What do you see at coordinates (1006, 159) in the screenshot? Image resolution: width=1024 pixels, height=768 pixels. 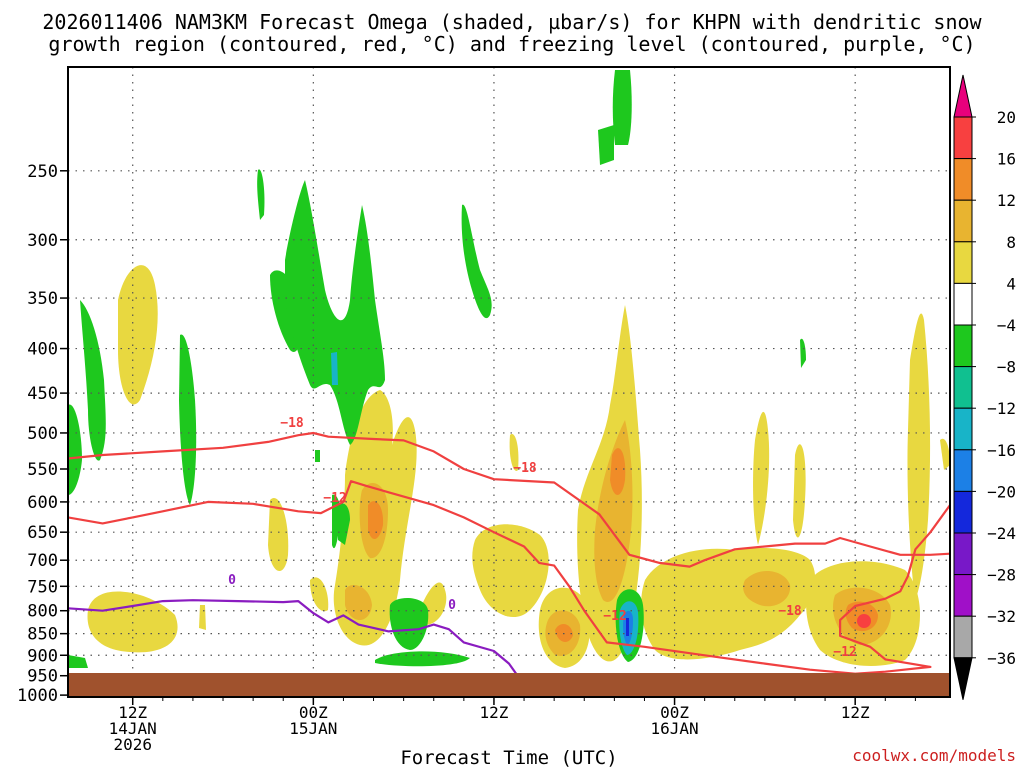 I see `colorbar-label: 16` at bounding box center [1006, 159].